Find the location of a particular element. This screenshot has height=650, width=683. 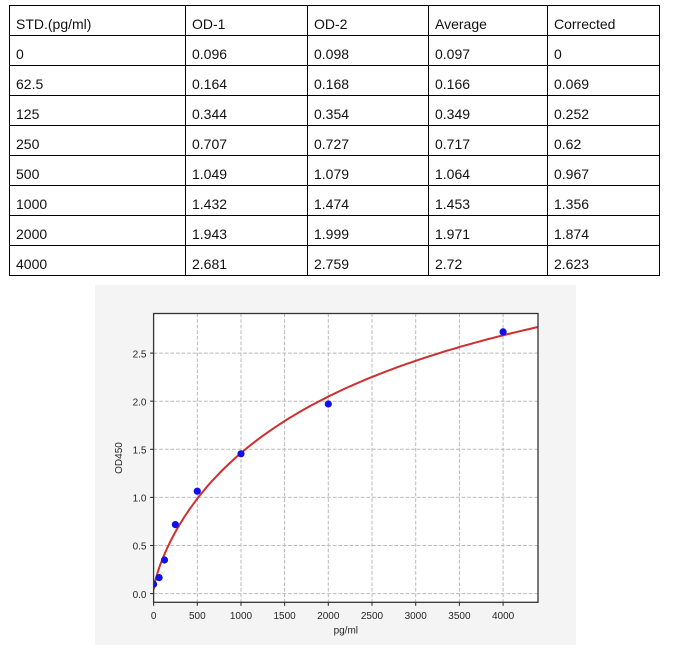

svg-text: 3000 is located at coordinates (416, 616).